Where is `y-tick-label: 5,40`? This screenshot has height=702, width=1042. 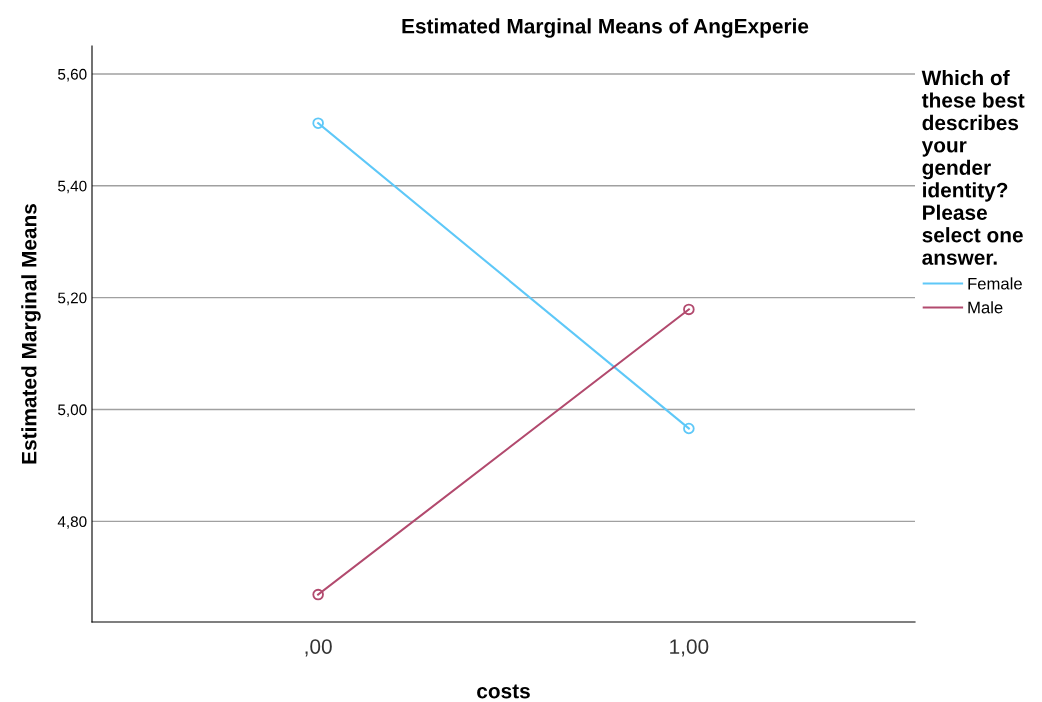 y-tick-label: 5,40 is located at coordinates (72, 187).